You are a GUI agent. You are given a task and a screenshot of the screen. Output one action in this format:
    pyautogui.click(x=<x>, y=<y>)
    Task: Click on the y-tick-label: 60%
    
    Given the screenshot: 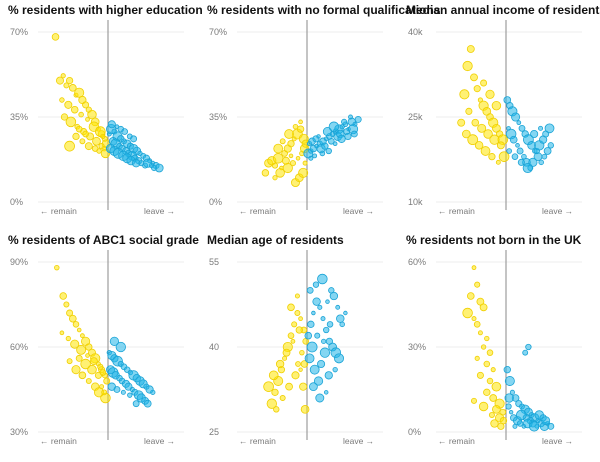 What is the action you would take?
    pyautogui.click(x=19, y=347)
    